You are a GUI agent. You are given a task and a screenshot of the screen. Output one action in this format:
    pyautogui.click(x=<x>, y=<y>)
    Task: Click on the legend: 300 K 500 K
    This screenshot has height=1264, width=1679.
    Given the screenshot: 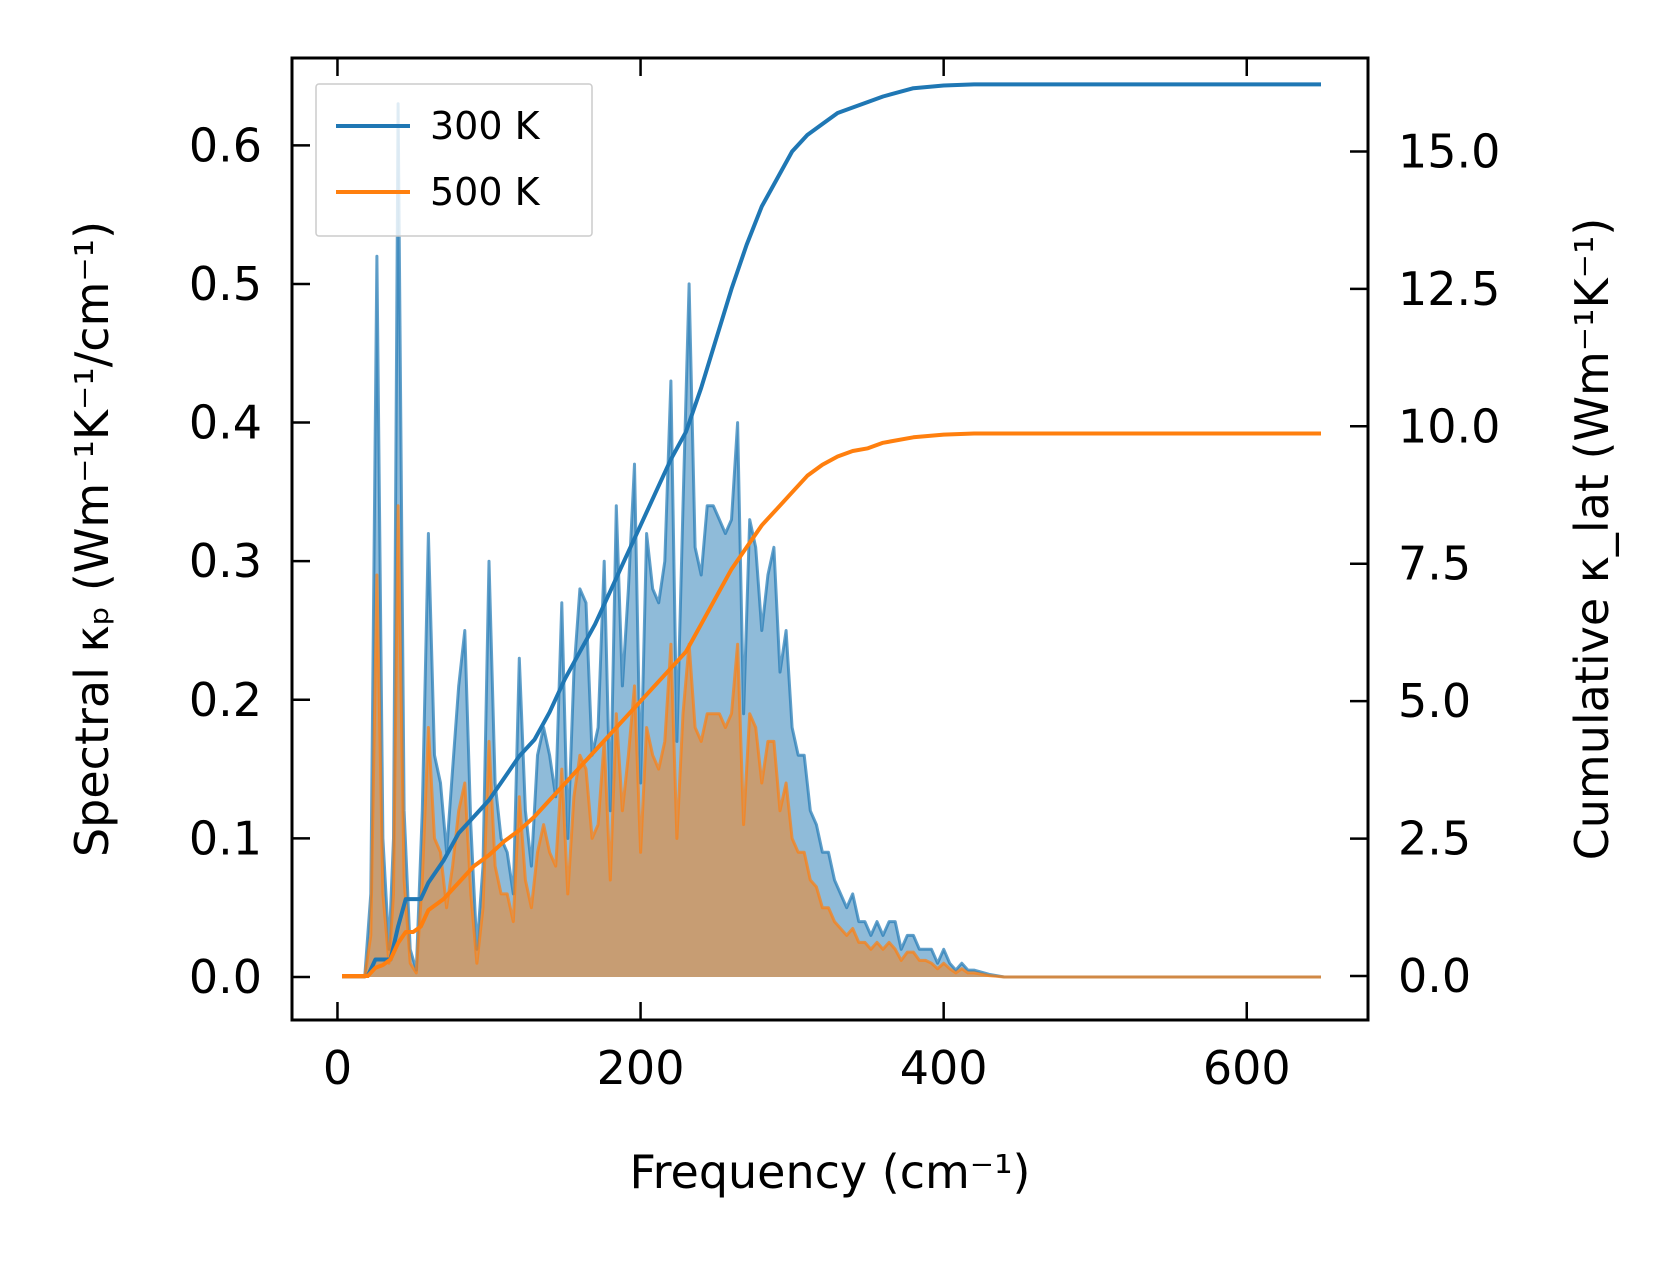 What is the action you would take?
    pyautogui.click(x=454, y=160)
    